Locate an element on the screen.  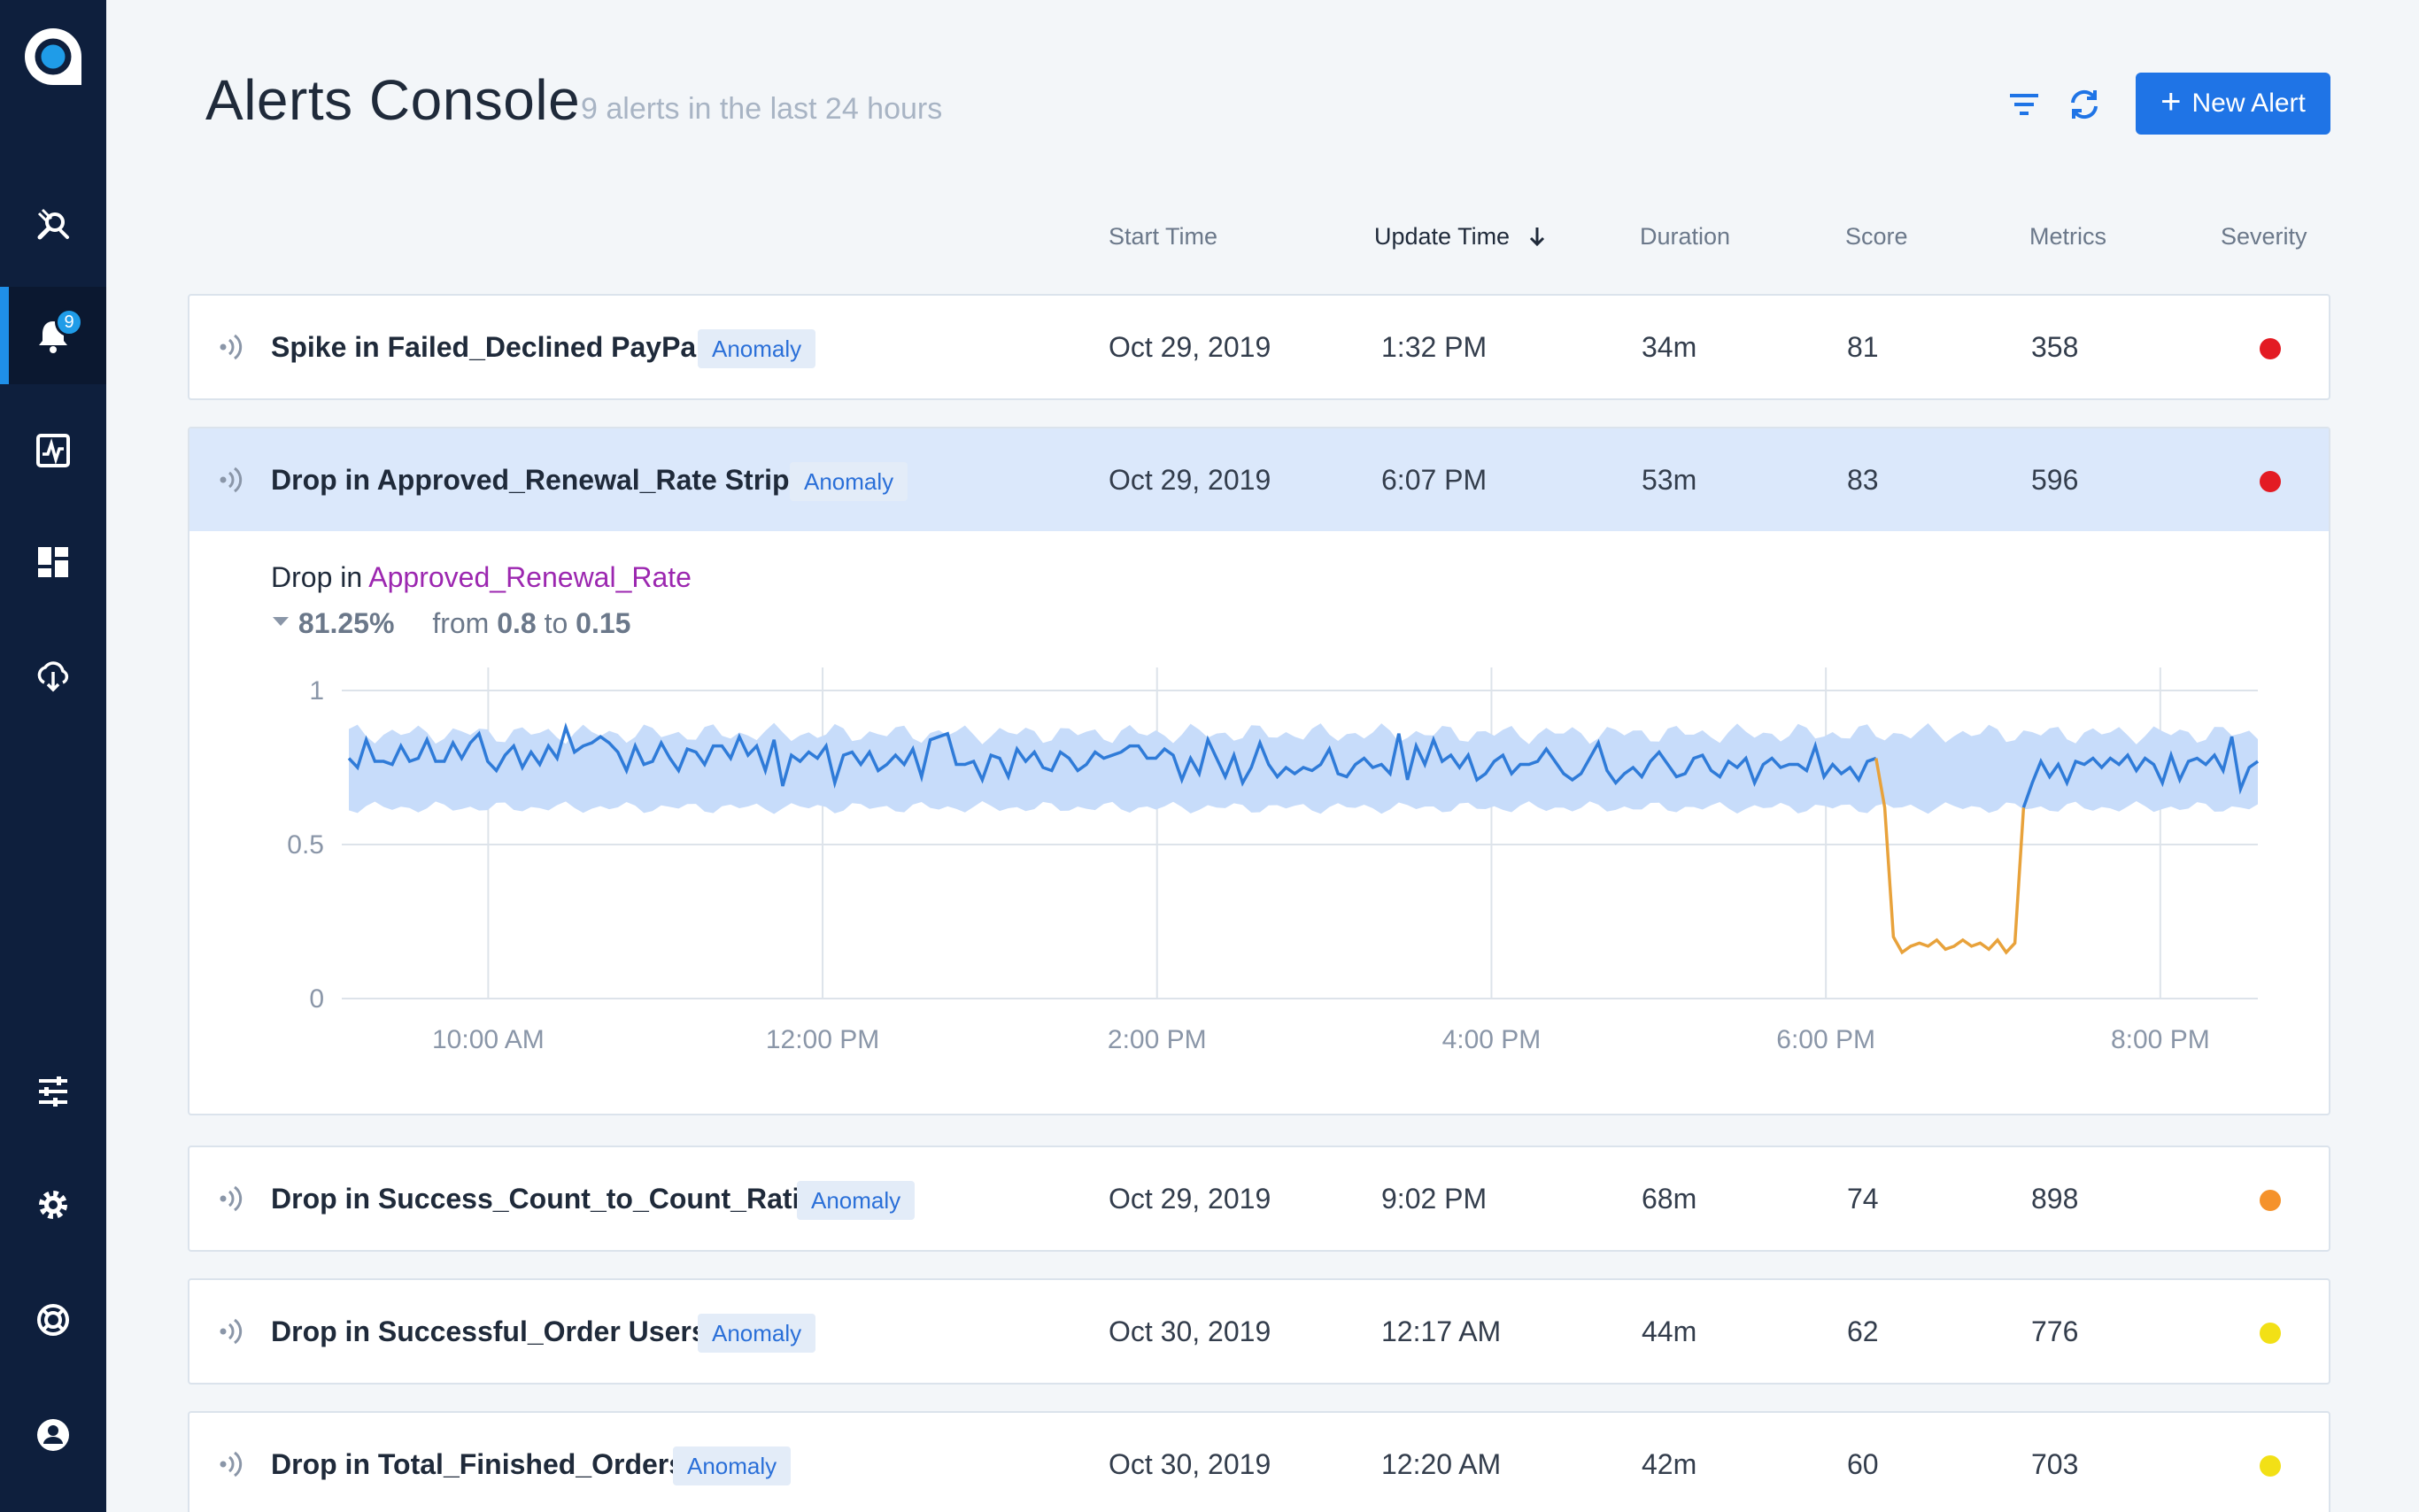
column-update-time: Update Time is located at coordinates (1461, 237).